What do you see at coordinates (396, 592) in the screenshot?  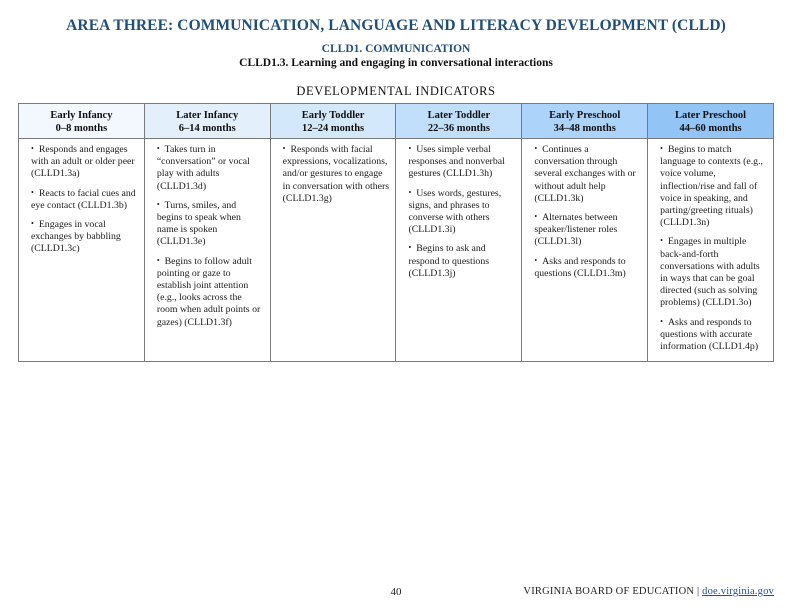 I see `page-number: 40` at bounding box center [396, 592].